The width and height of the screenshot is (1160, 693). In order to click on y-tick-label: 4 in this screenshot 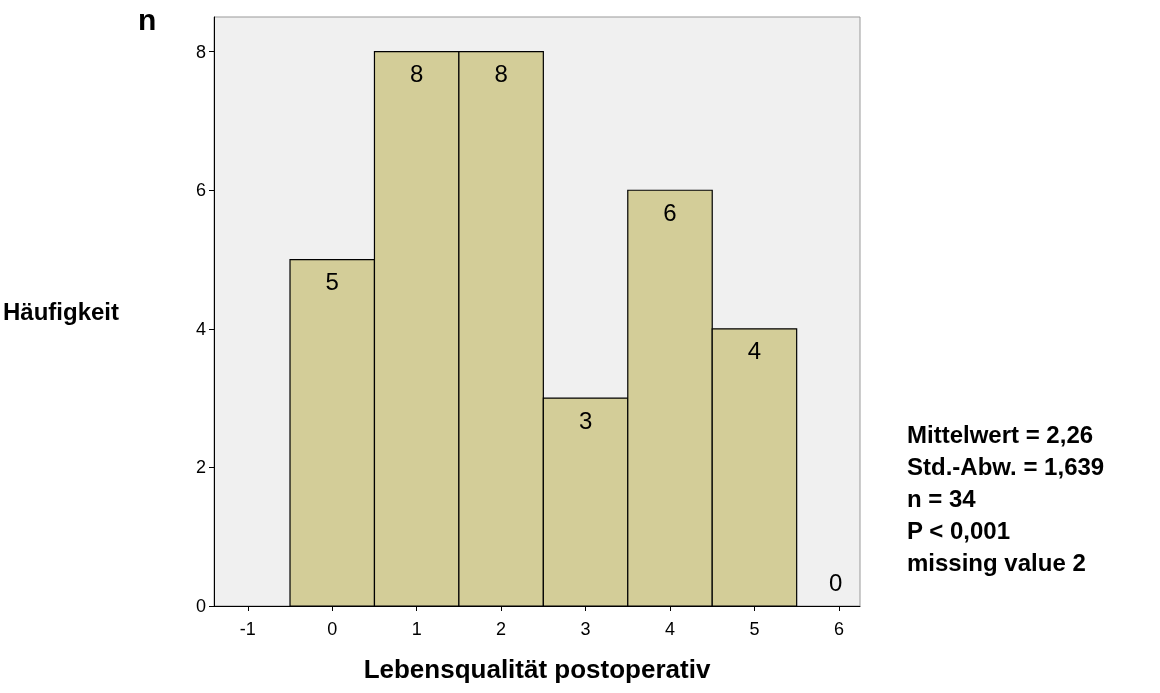, I will do `click(201, 328)`.